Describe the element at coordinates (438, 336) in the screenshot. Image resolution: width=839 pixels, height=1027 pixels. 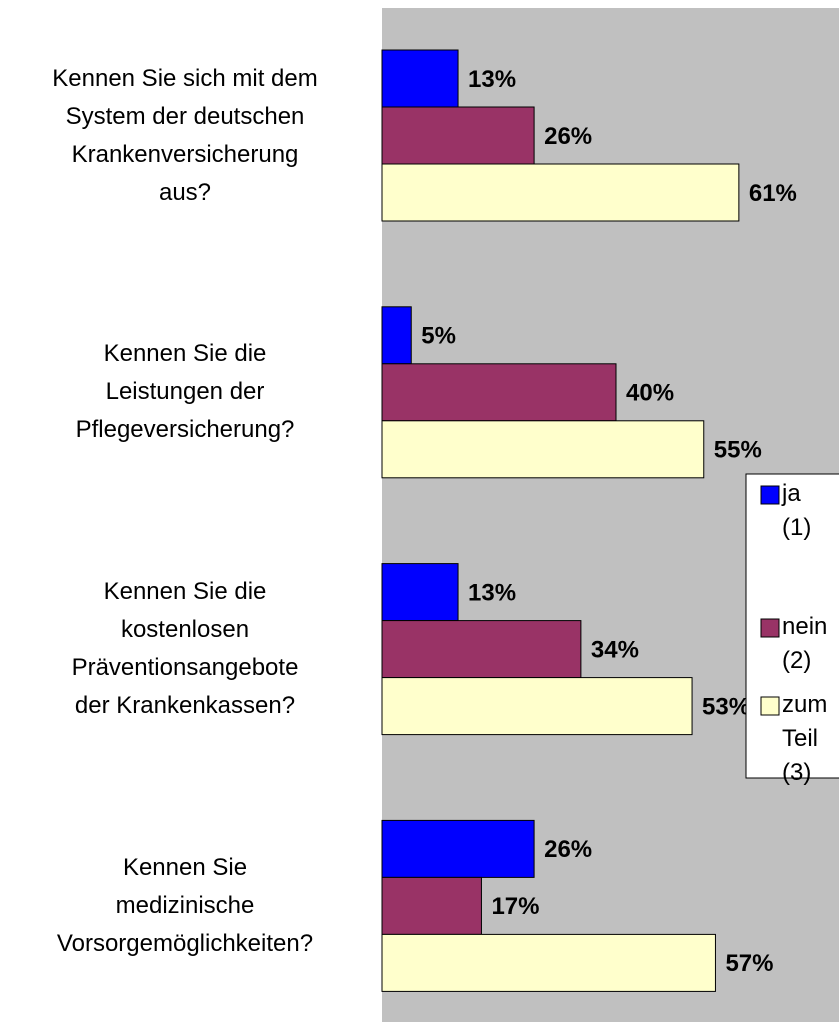
I see `value-label: 5%` at that location.